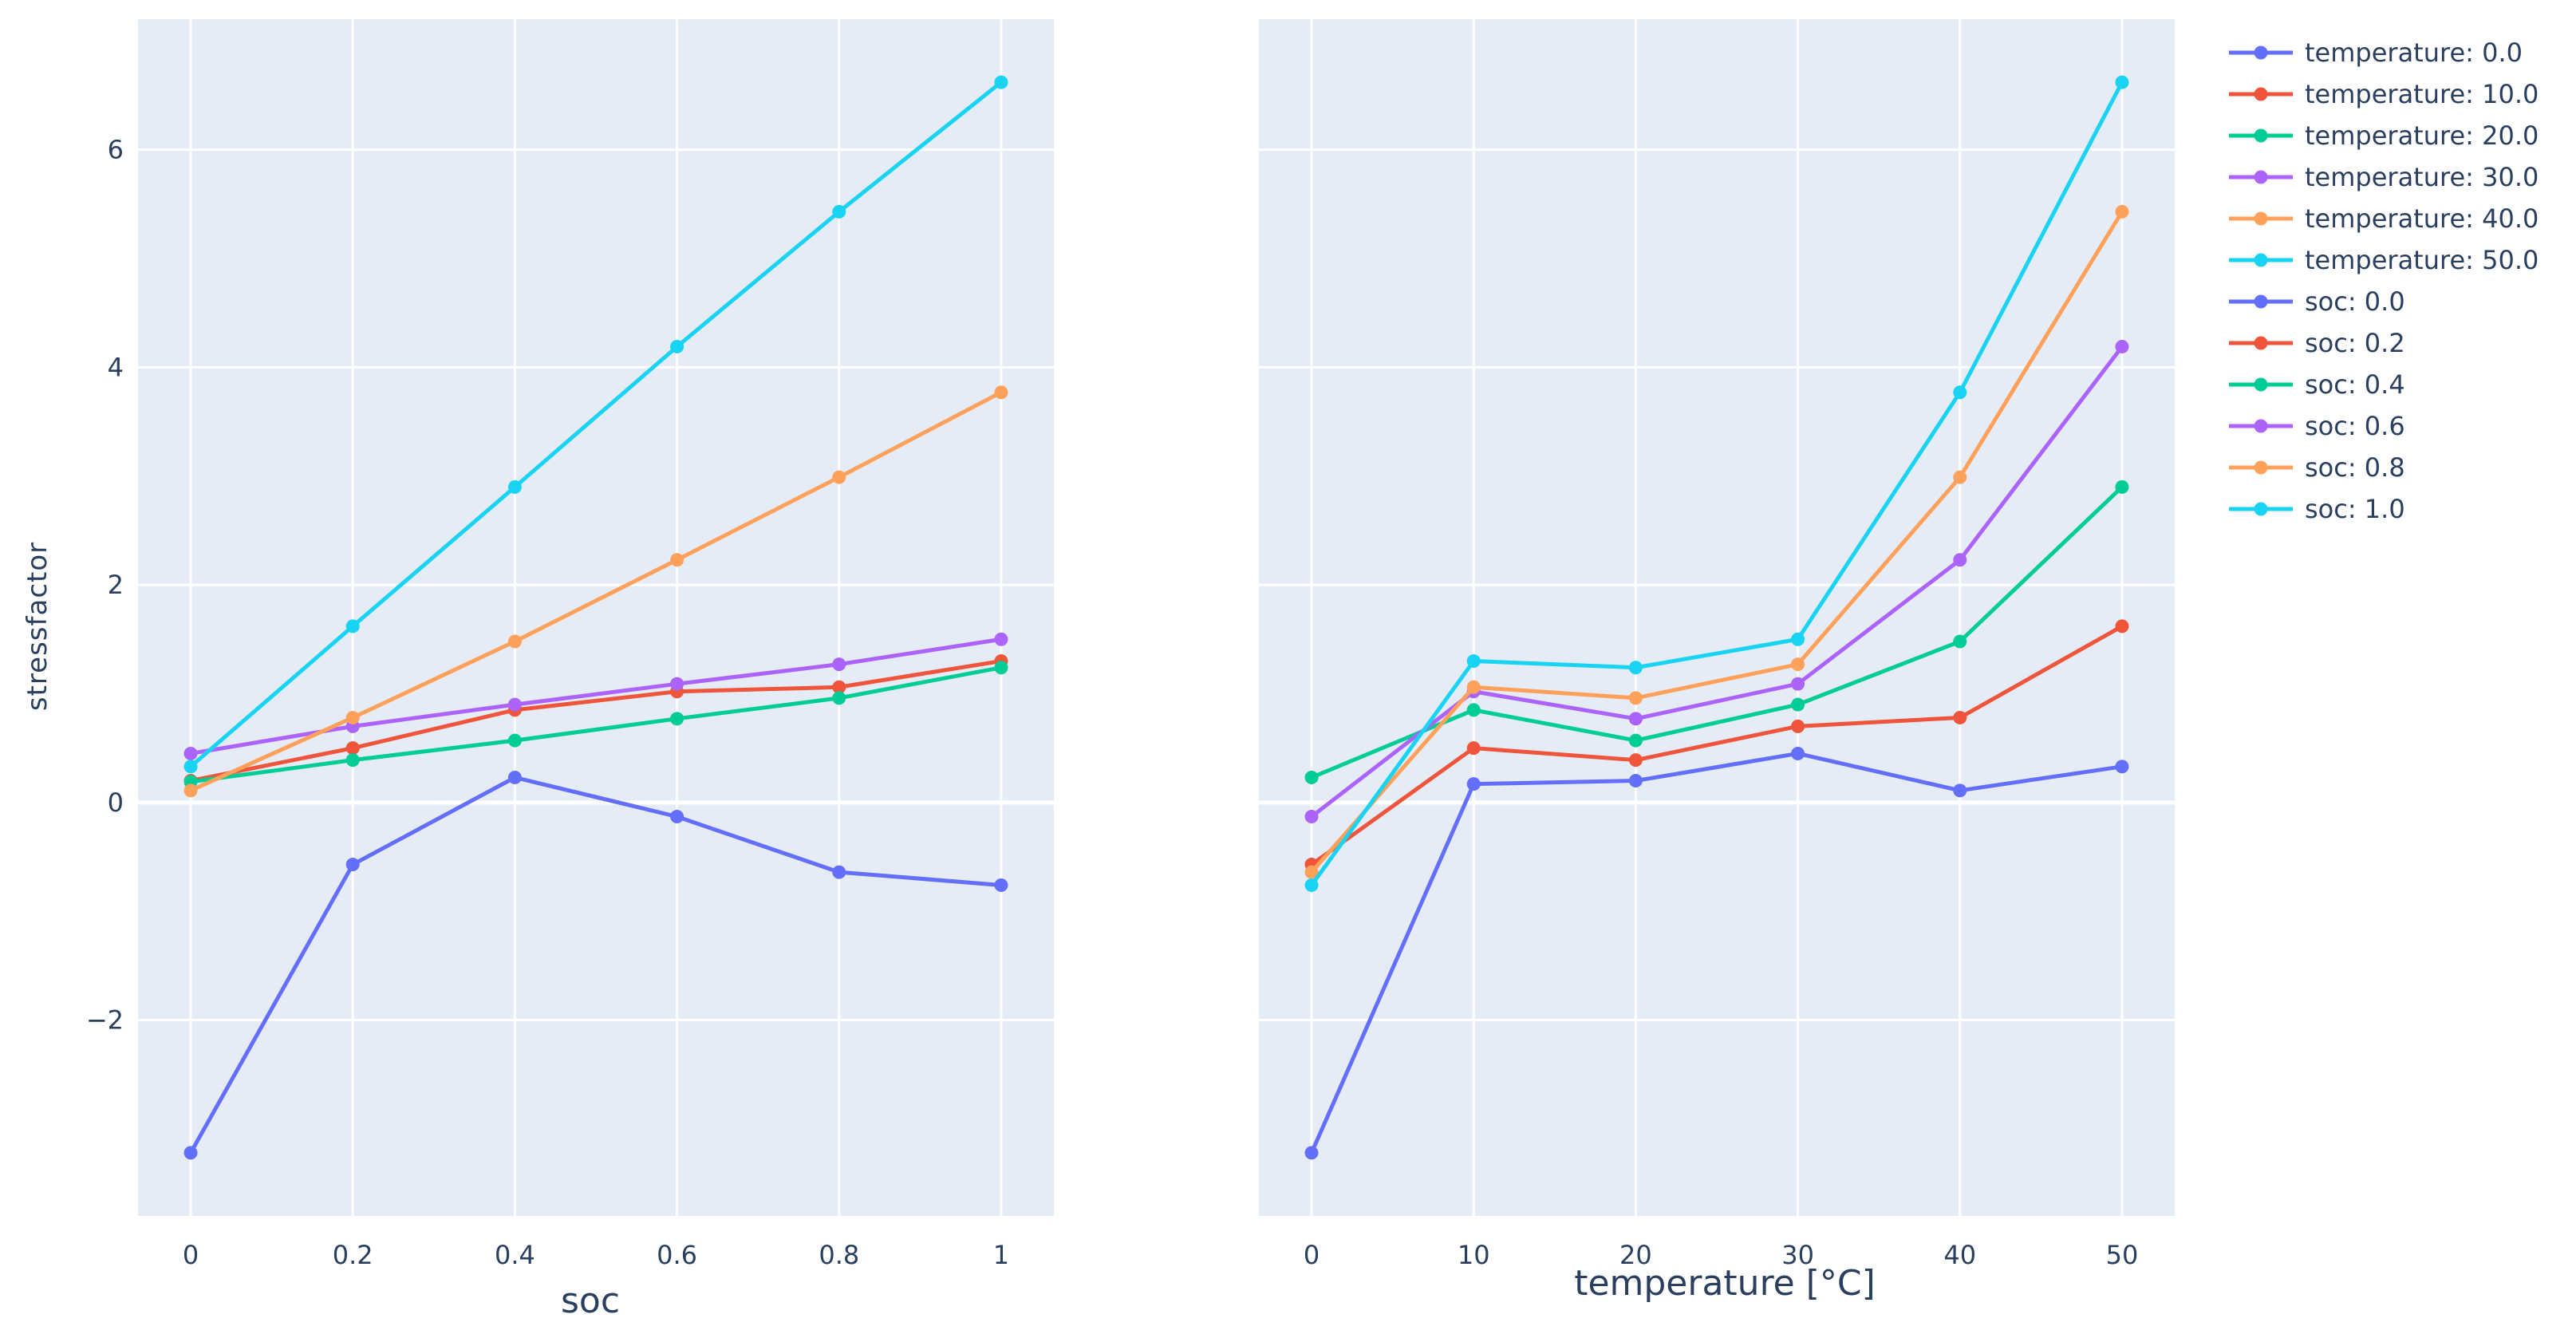 This screenshot has width=2576, height=1334. What do you see at coordinates (2384, 218) in the screenshot?
I see `legend-item: temperature: 40.0` at bounding box center [2384, 218].